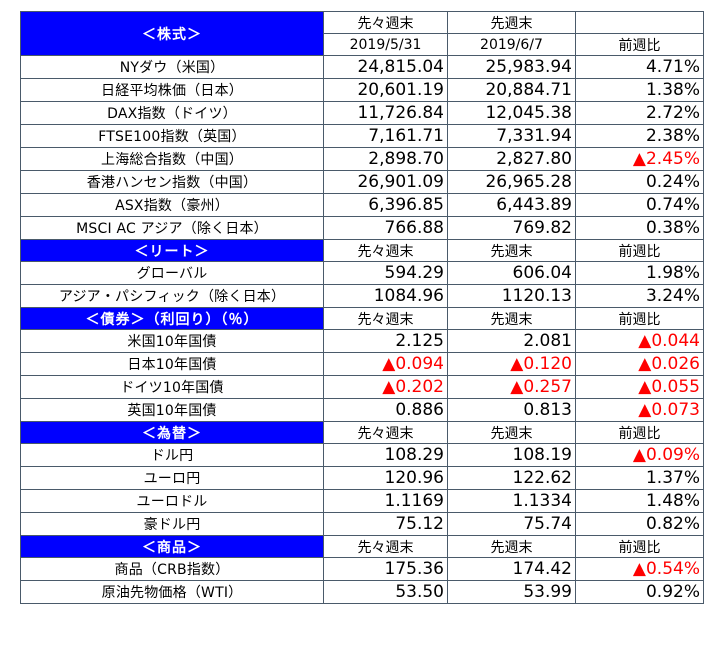 The image size is (718, 652). I want to click on value-weekly-change: ▲0.09%, so click(639, 455).